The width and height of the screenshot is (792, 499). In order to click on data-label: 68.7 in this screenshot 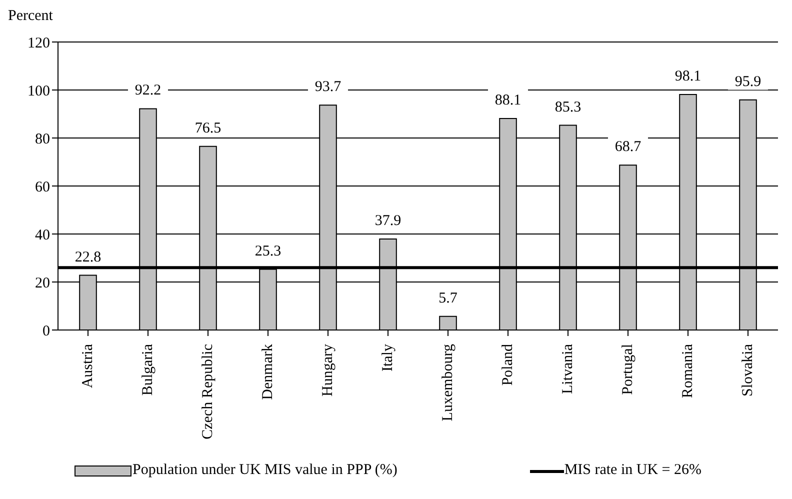, I will do `click(628, 147)`.